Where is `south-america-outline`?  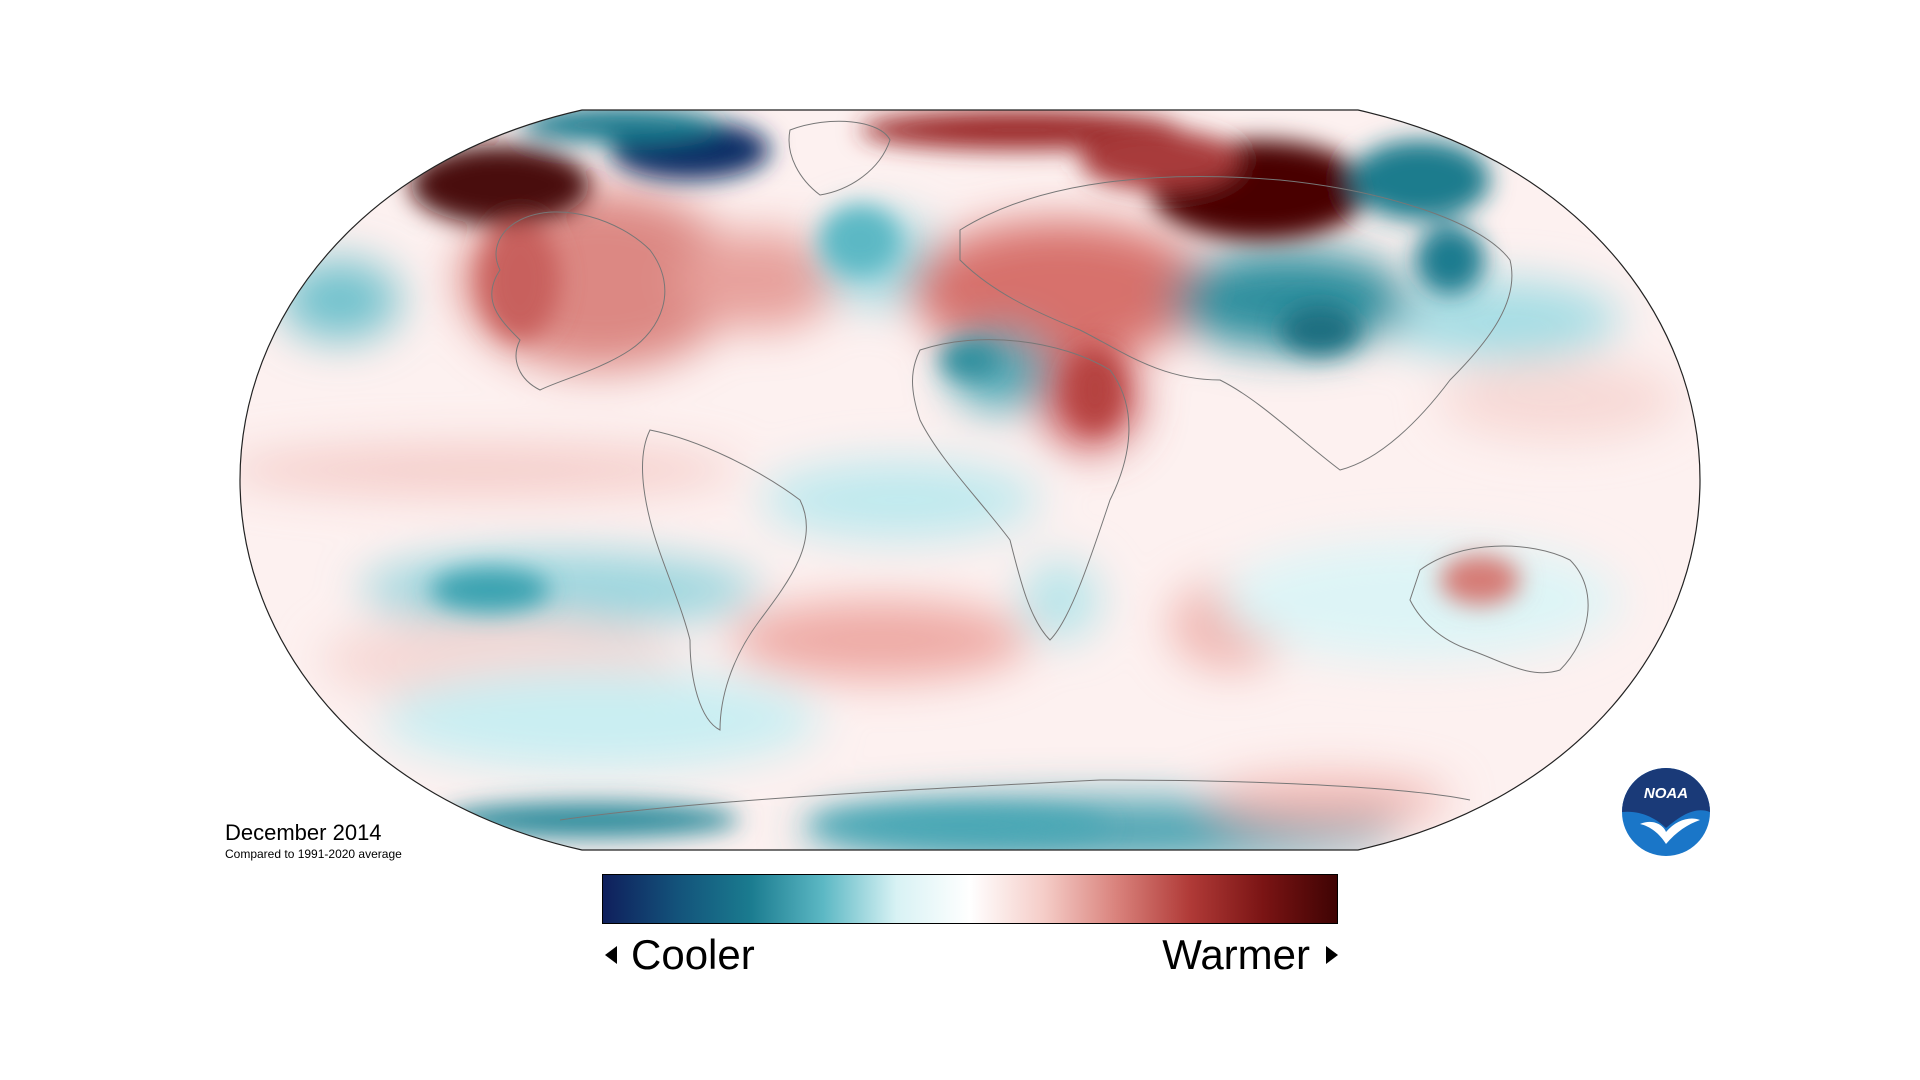 south-america-outline is located at coordinates (724, 580).